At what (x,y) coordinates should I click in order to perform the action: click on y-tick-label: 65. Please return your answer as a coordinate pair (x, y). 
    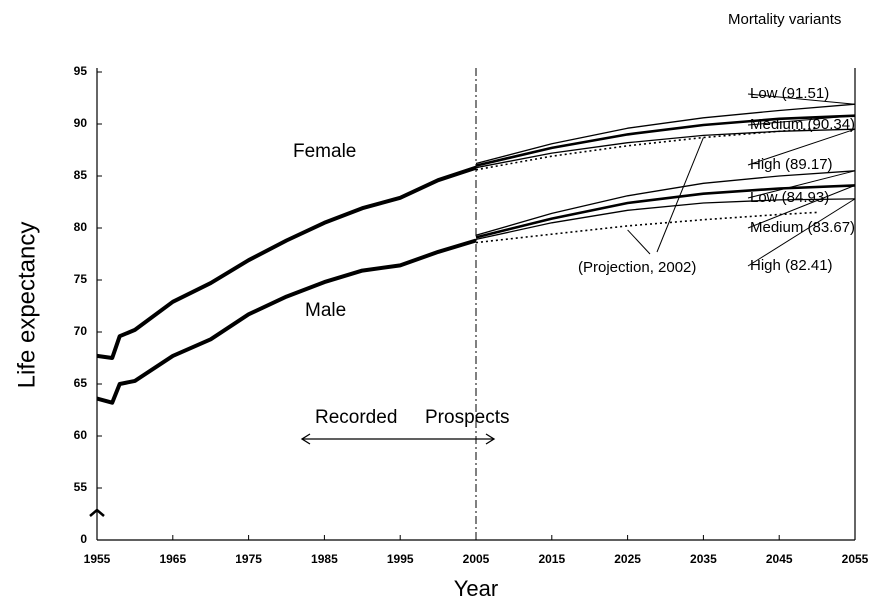
    Looking at the image, I should click on (81, 383).